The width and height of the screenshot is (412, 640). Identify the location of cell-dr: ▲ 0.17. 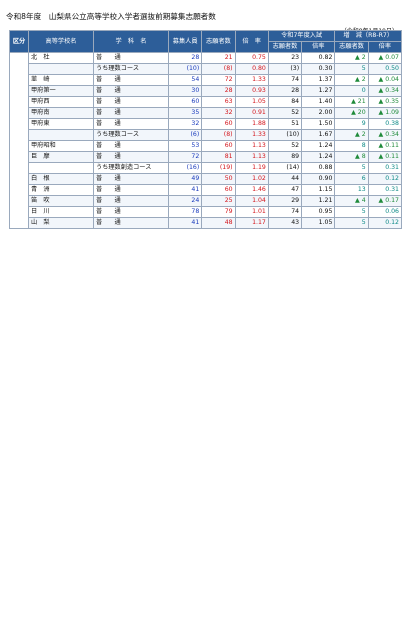
(385, 201).